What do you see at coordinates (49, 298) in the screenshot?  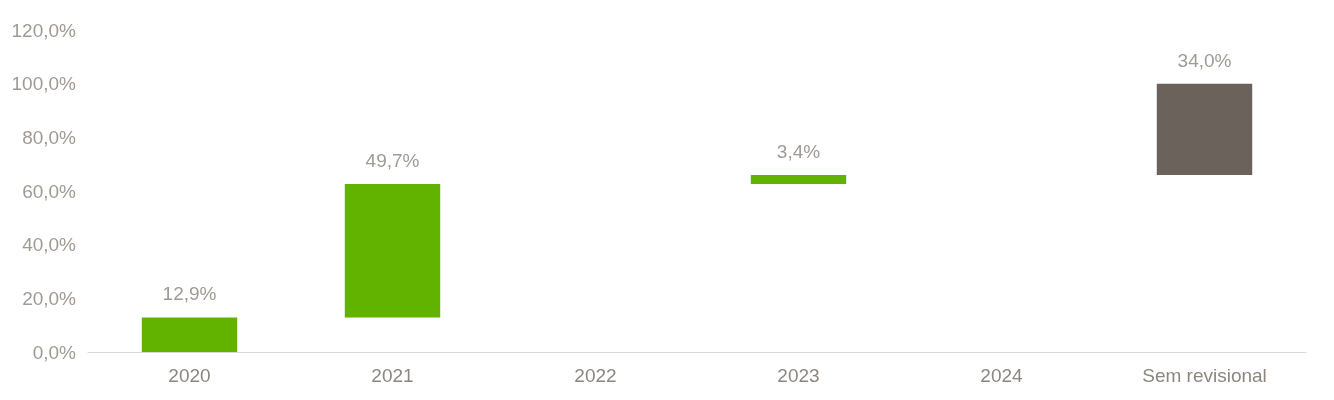 I see `y-tick-label: 20,0%` at bounding box center [49, 298].